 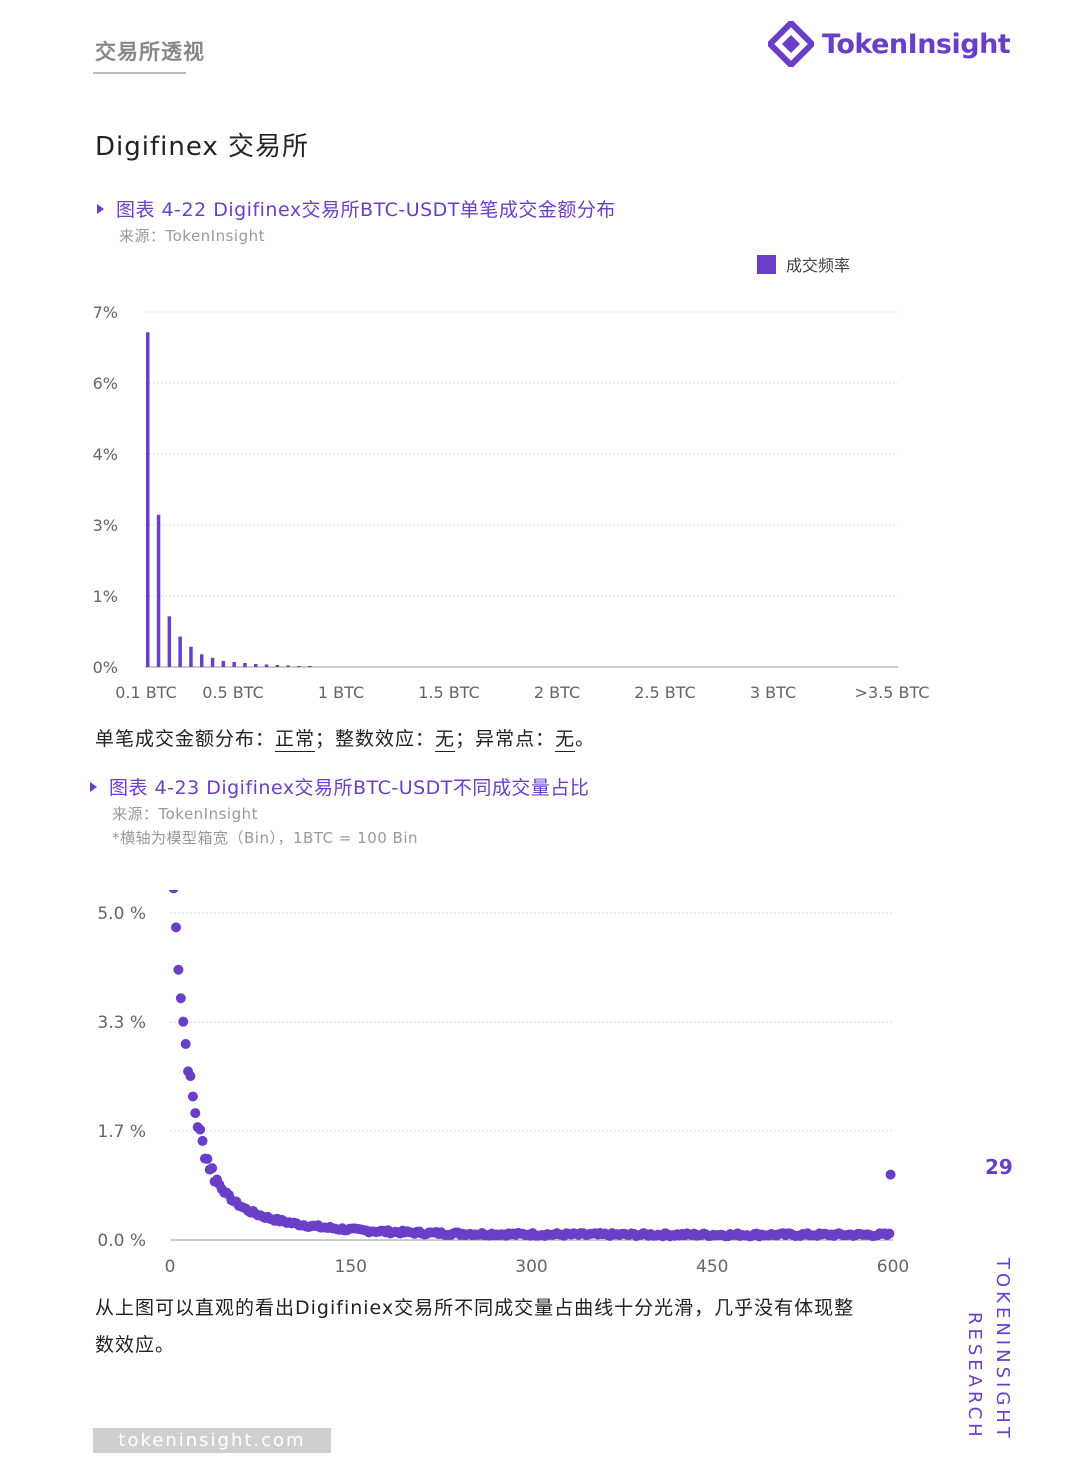 What do you see at coordinates (105, 312) in the screenshot?
I see `y-tick-label: 7%` at bounding box center [105, 312].